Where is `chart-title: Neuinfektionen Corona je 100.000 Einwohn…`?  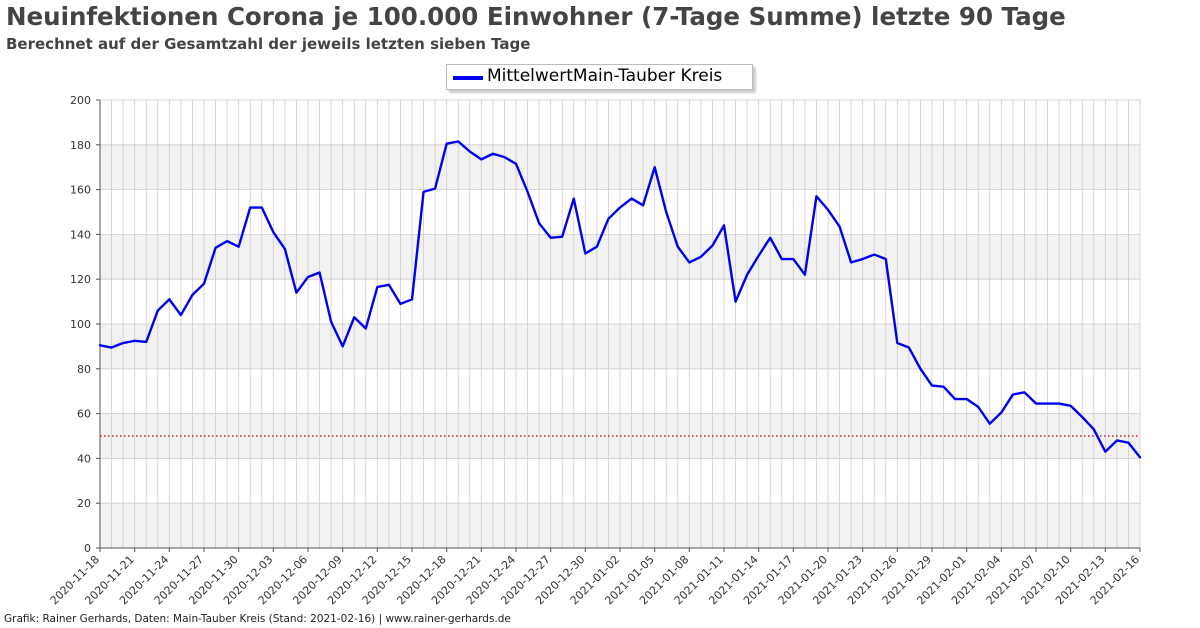 chart-title: Neuinfektionen Corona je 100.000 Einwohn… is located at coordinates (536, 16).